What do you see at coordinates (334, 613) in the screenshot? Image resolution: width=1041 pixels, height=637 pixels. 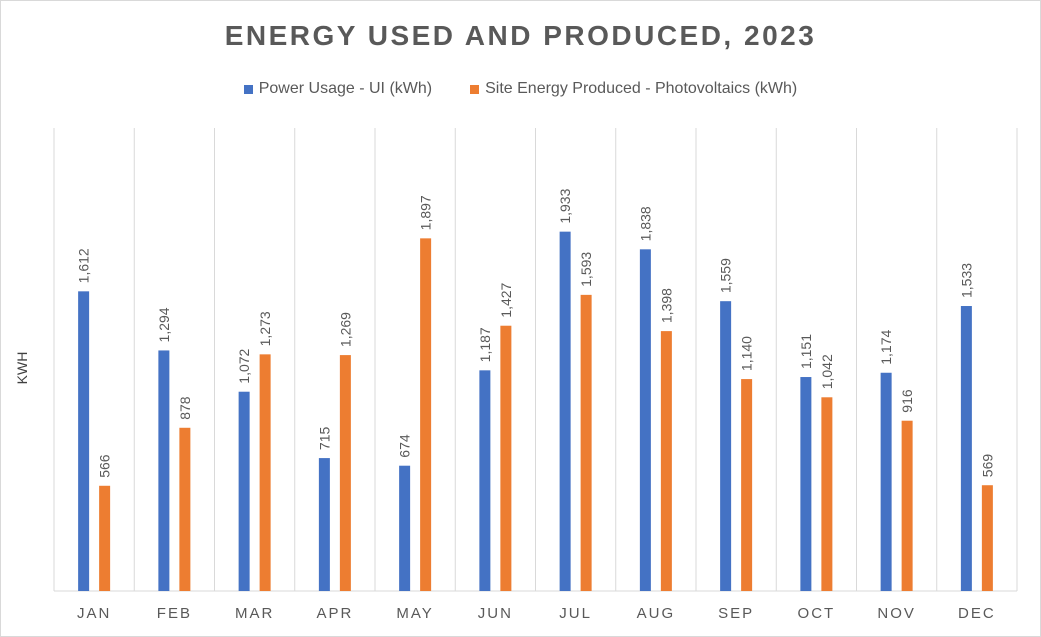 I see `x-tick-label: APR` at bounding box center [334, 613].